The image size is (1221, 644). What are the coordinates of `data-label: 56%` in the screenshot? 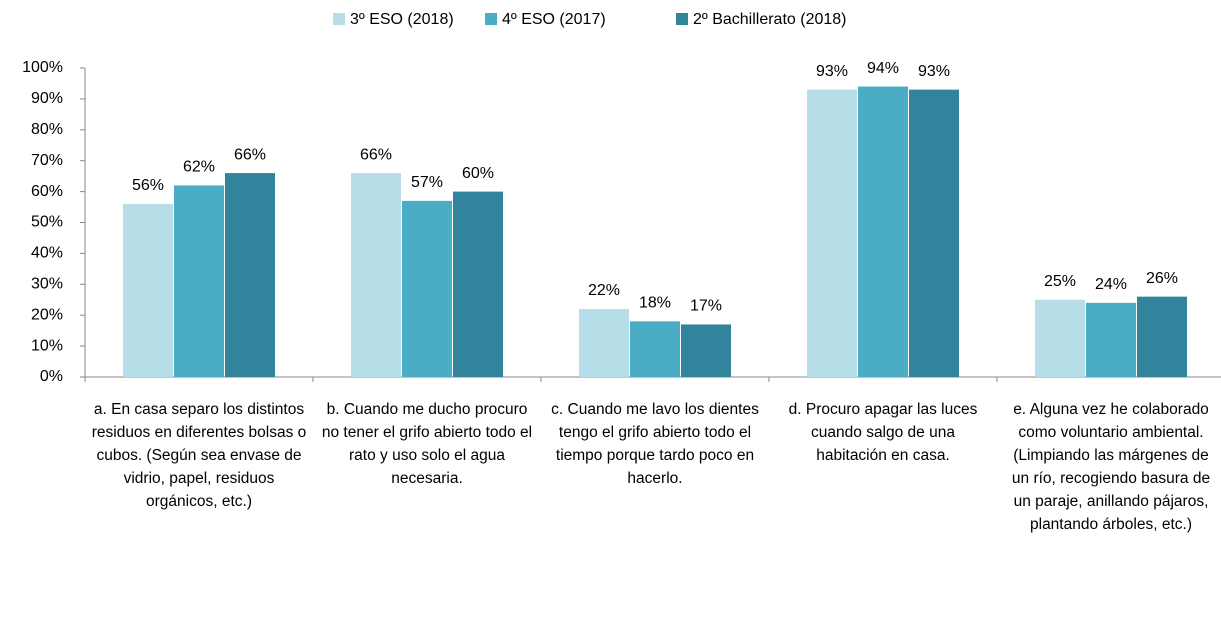 It's located at (148, 185).